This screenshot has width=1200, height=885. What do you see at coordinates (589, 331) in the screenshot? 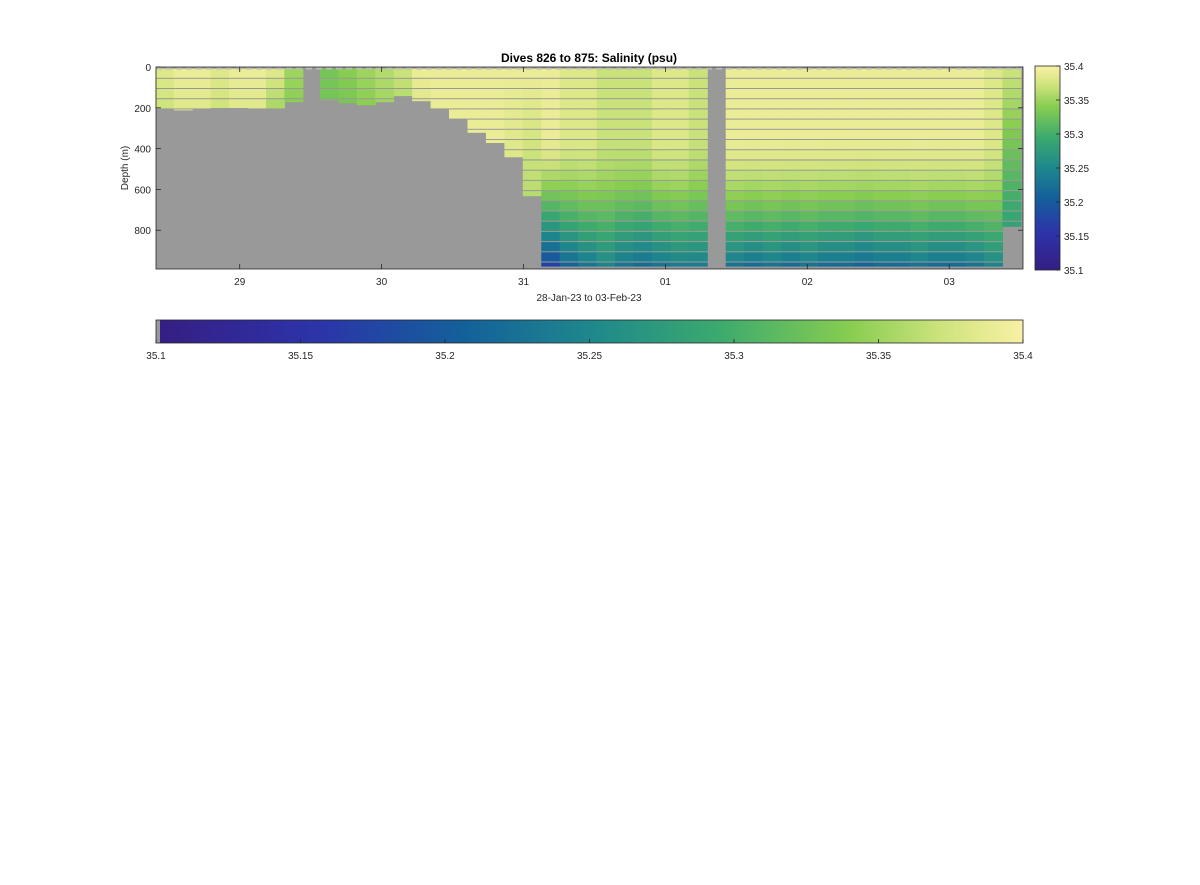
I see `horizontal-colorbar-gradient` at bounding box center [589, 331].